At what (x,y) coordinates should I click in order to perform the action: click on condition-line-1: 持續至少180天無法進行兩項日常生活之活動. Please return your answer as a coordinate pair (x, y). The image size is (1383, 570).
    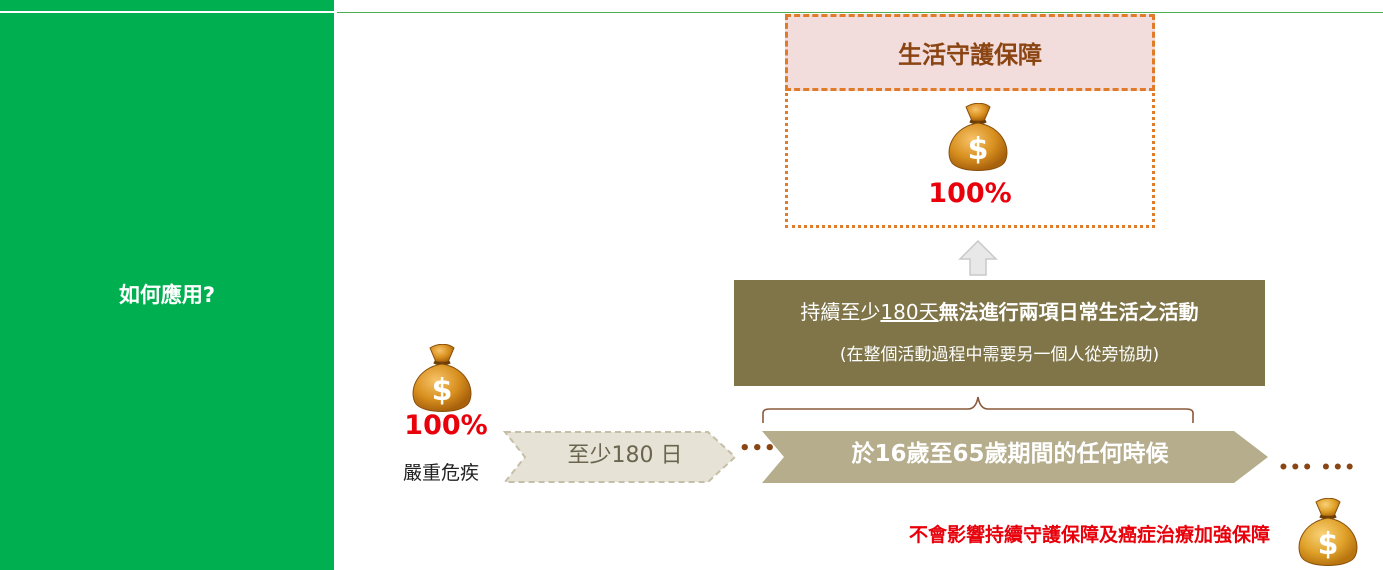
    Looking at the image, I should click on (999, 312).